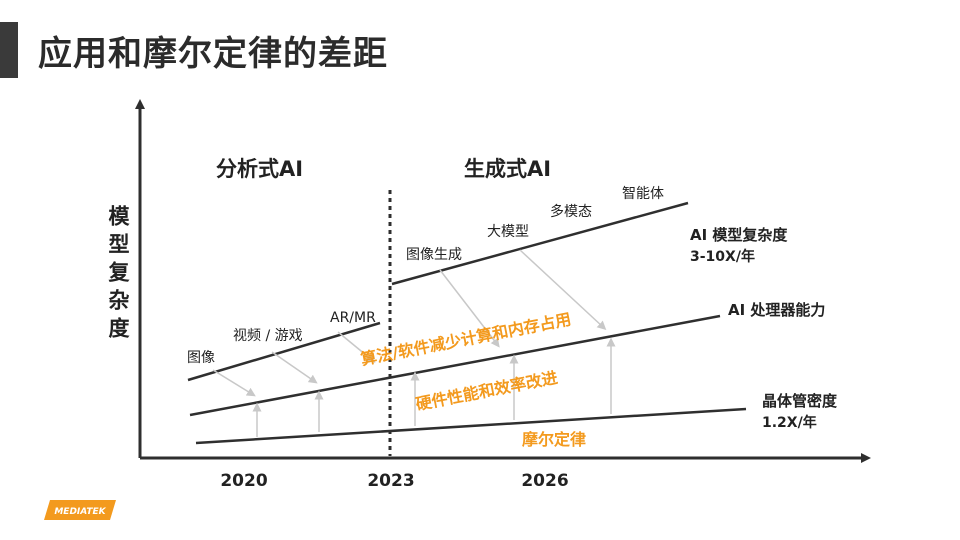 The image size is (960, 540). I want to click on app-label-video-game: 视频 / 游戏, so click(268, 336).